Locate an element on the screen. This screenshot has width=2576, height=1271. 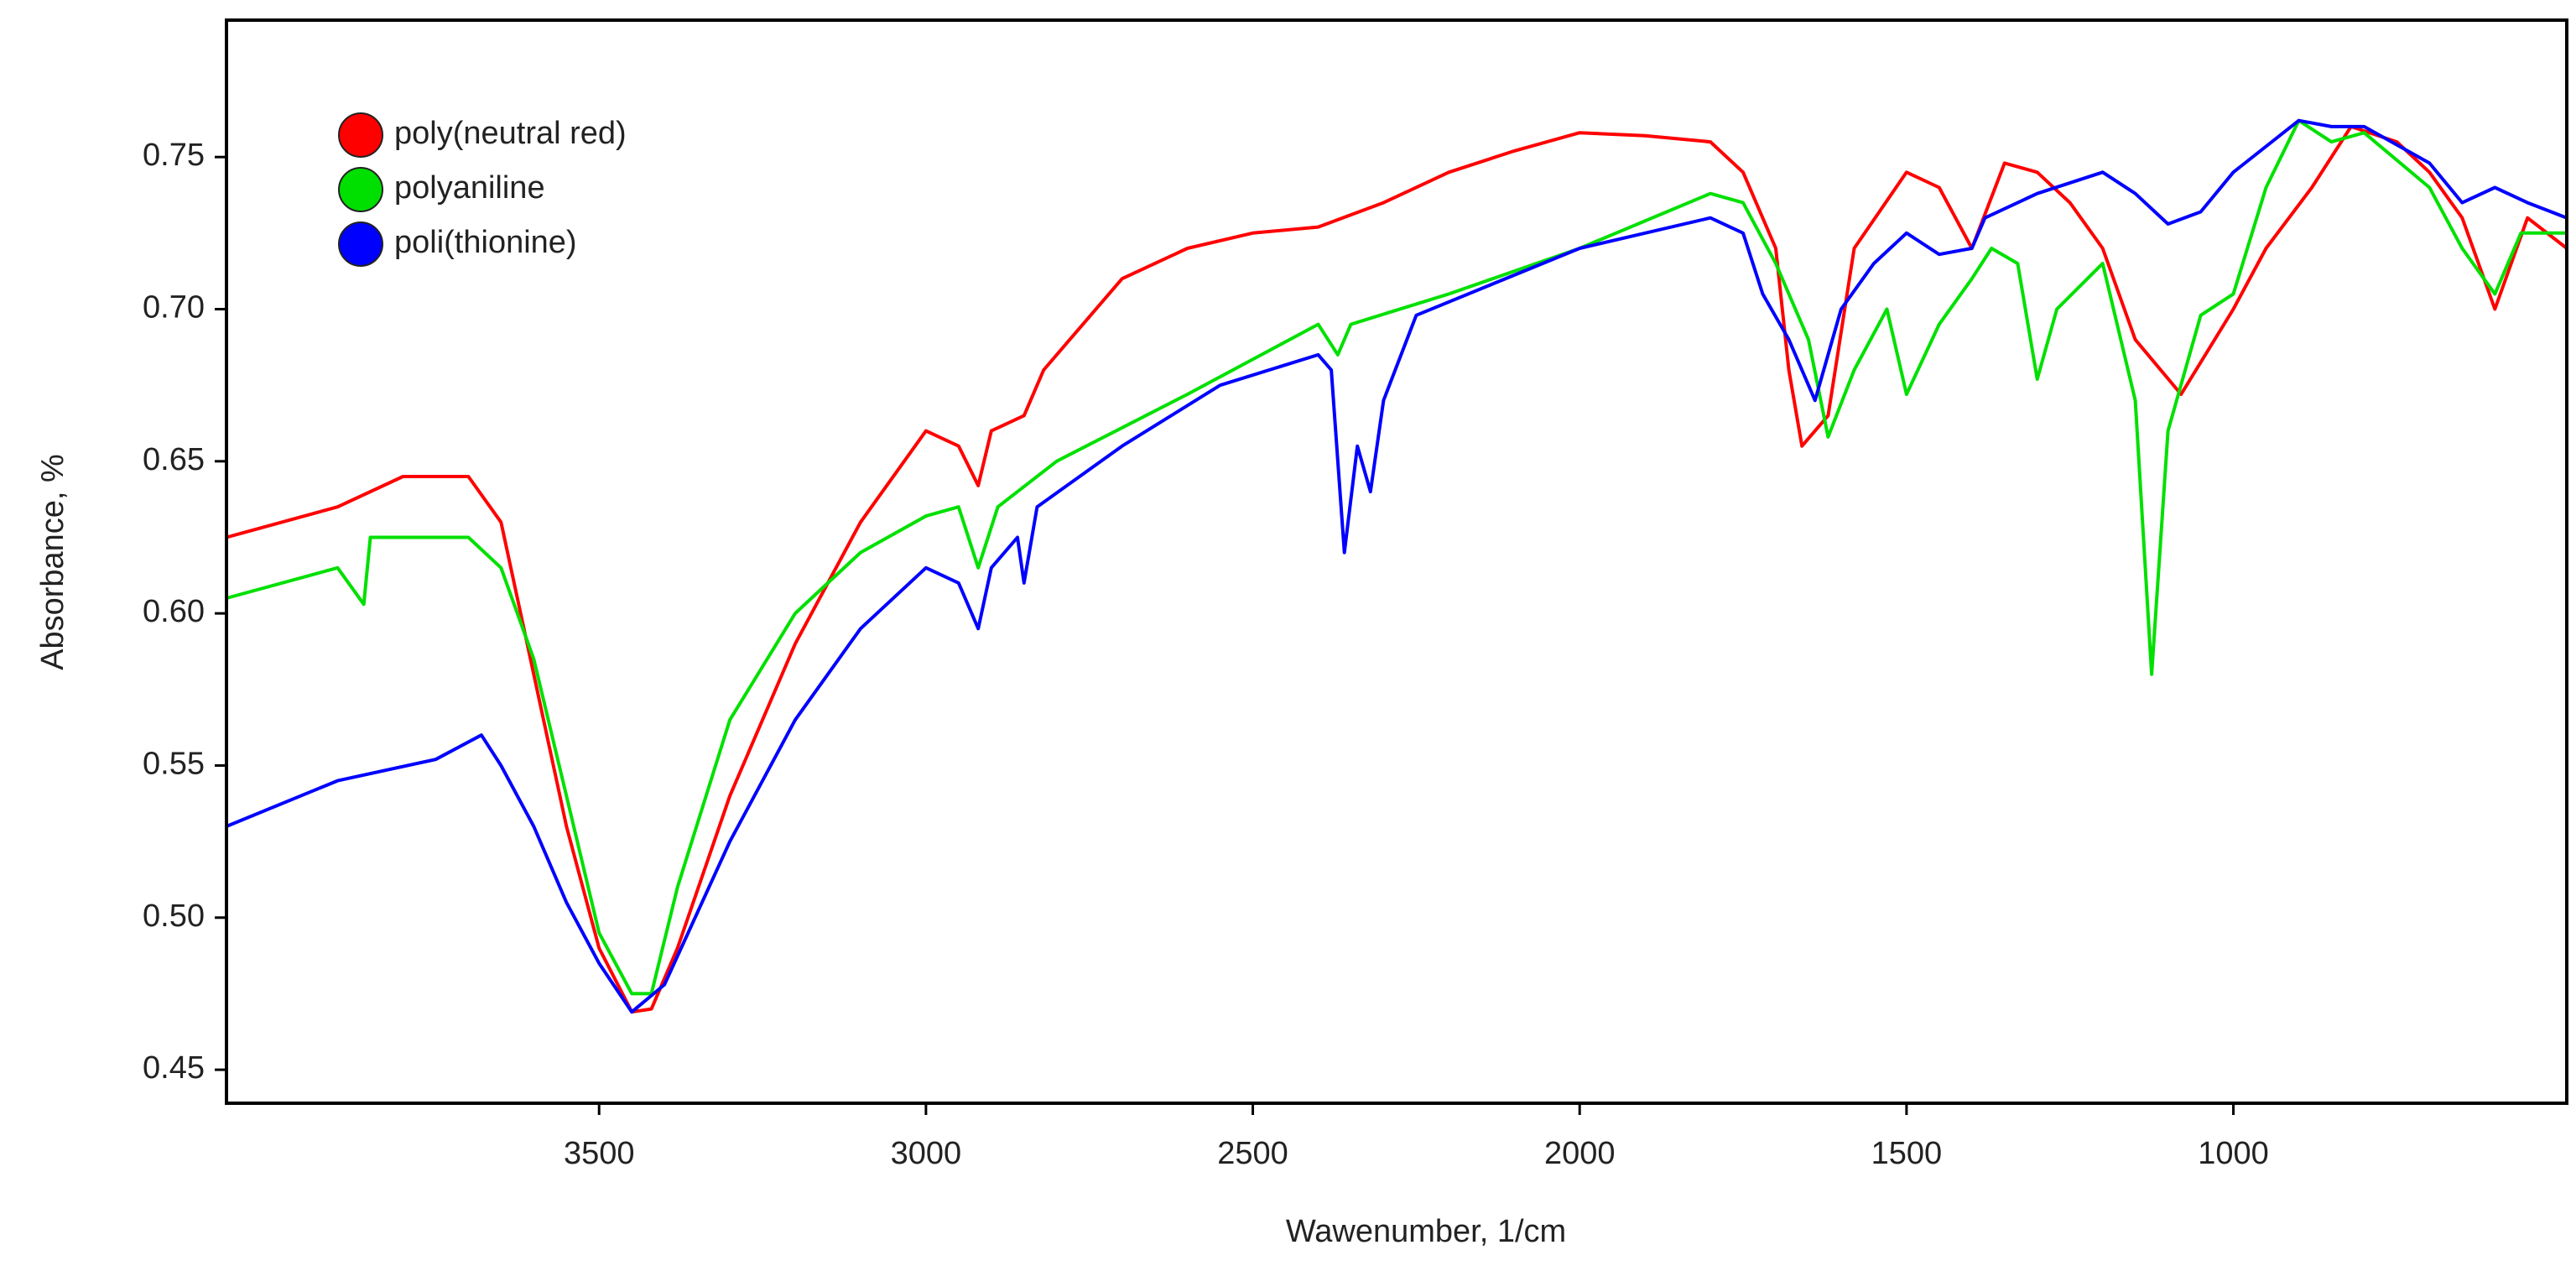
y-tick-label: 0.55 is located at coordinates (174, 764).